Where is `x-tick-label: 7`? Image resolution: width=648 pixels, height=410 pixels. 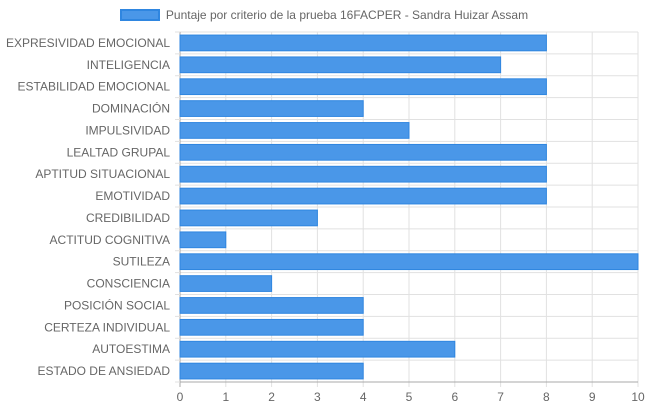 x-tick-label: 7 is located at coordinates (500, 397).